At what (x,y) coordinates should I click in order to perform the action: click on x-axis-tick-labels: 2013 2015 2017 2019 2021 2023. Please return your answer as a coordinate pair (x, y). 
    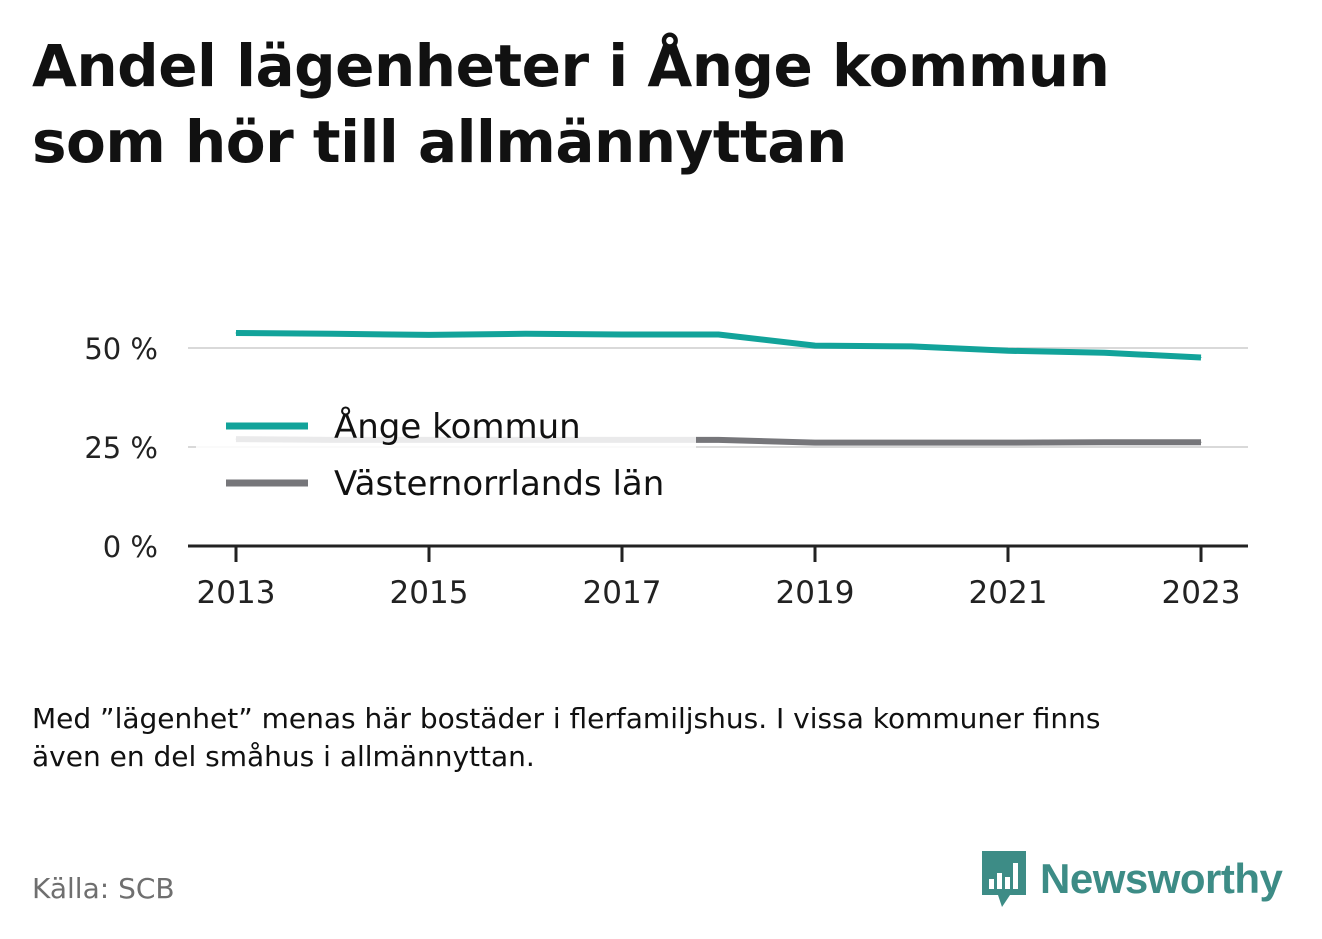
    Looking at the image, I should click on (719, 593).